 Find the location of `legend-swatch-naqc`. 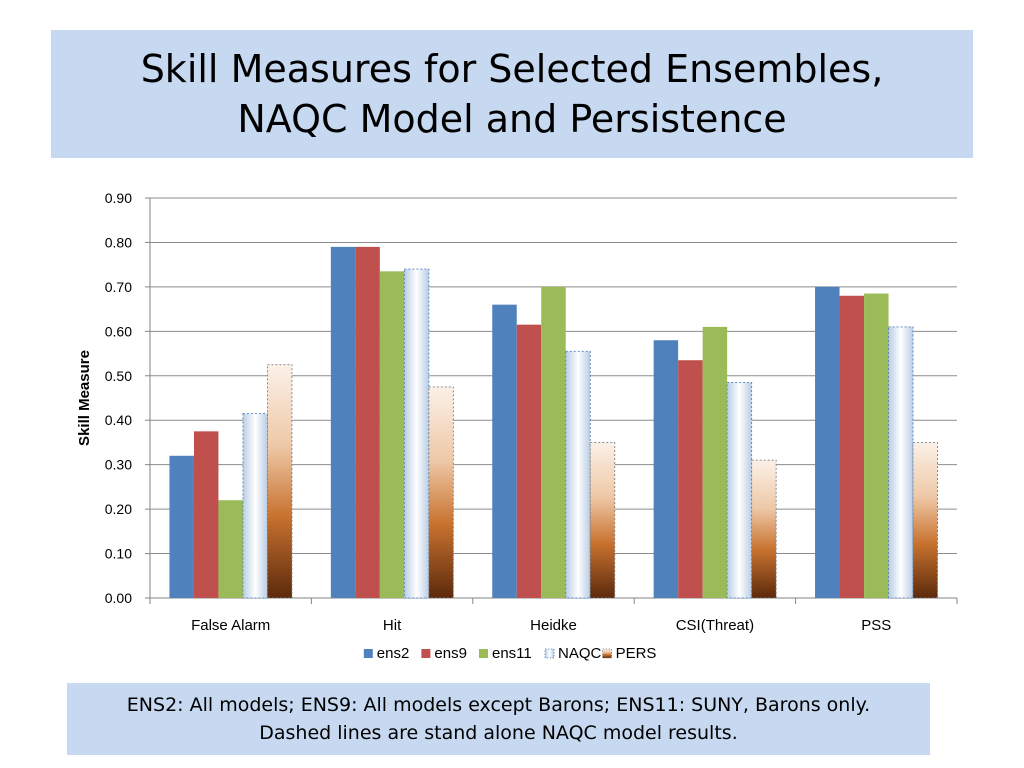

legend-swatch-naqc is located at coordinates (549, 653).